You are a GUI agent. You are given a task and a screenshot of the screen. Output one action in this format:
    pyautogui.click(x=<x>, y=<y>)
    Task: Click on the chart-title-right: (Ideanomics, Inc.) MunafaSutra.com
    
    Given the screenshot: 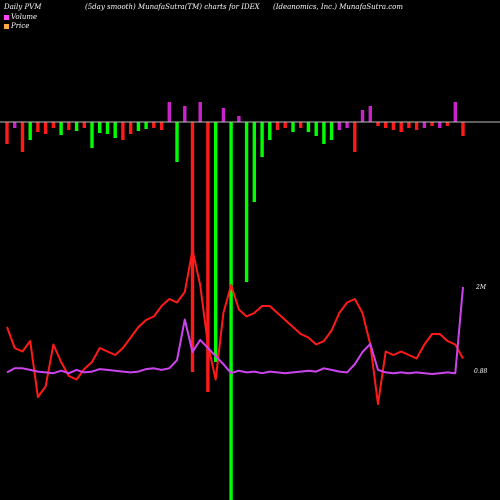 What is the action you would take?
    pyautogui.click(x=338, y=7)
    